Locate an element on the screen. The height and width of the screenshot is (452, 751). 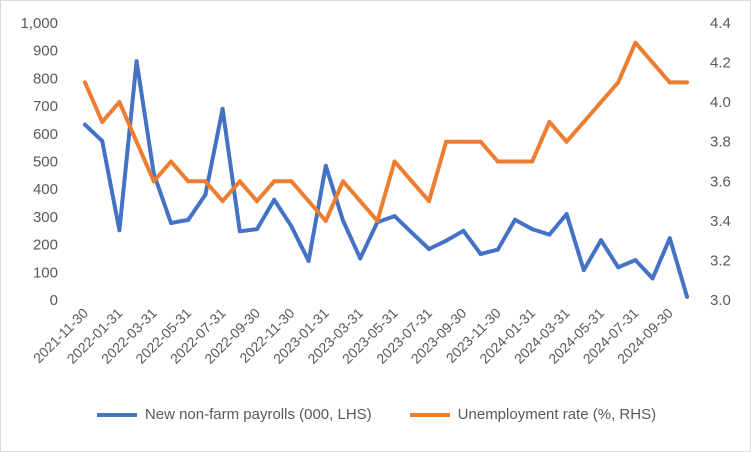
y-left-tick-label: 300 is located at coordinates (45, 217).